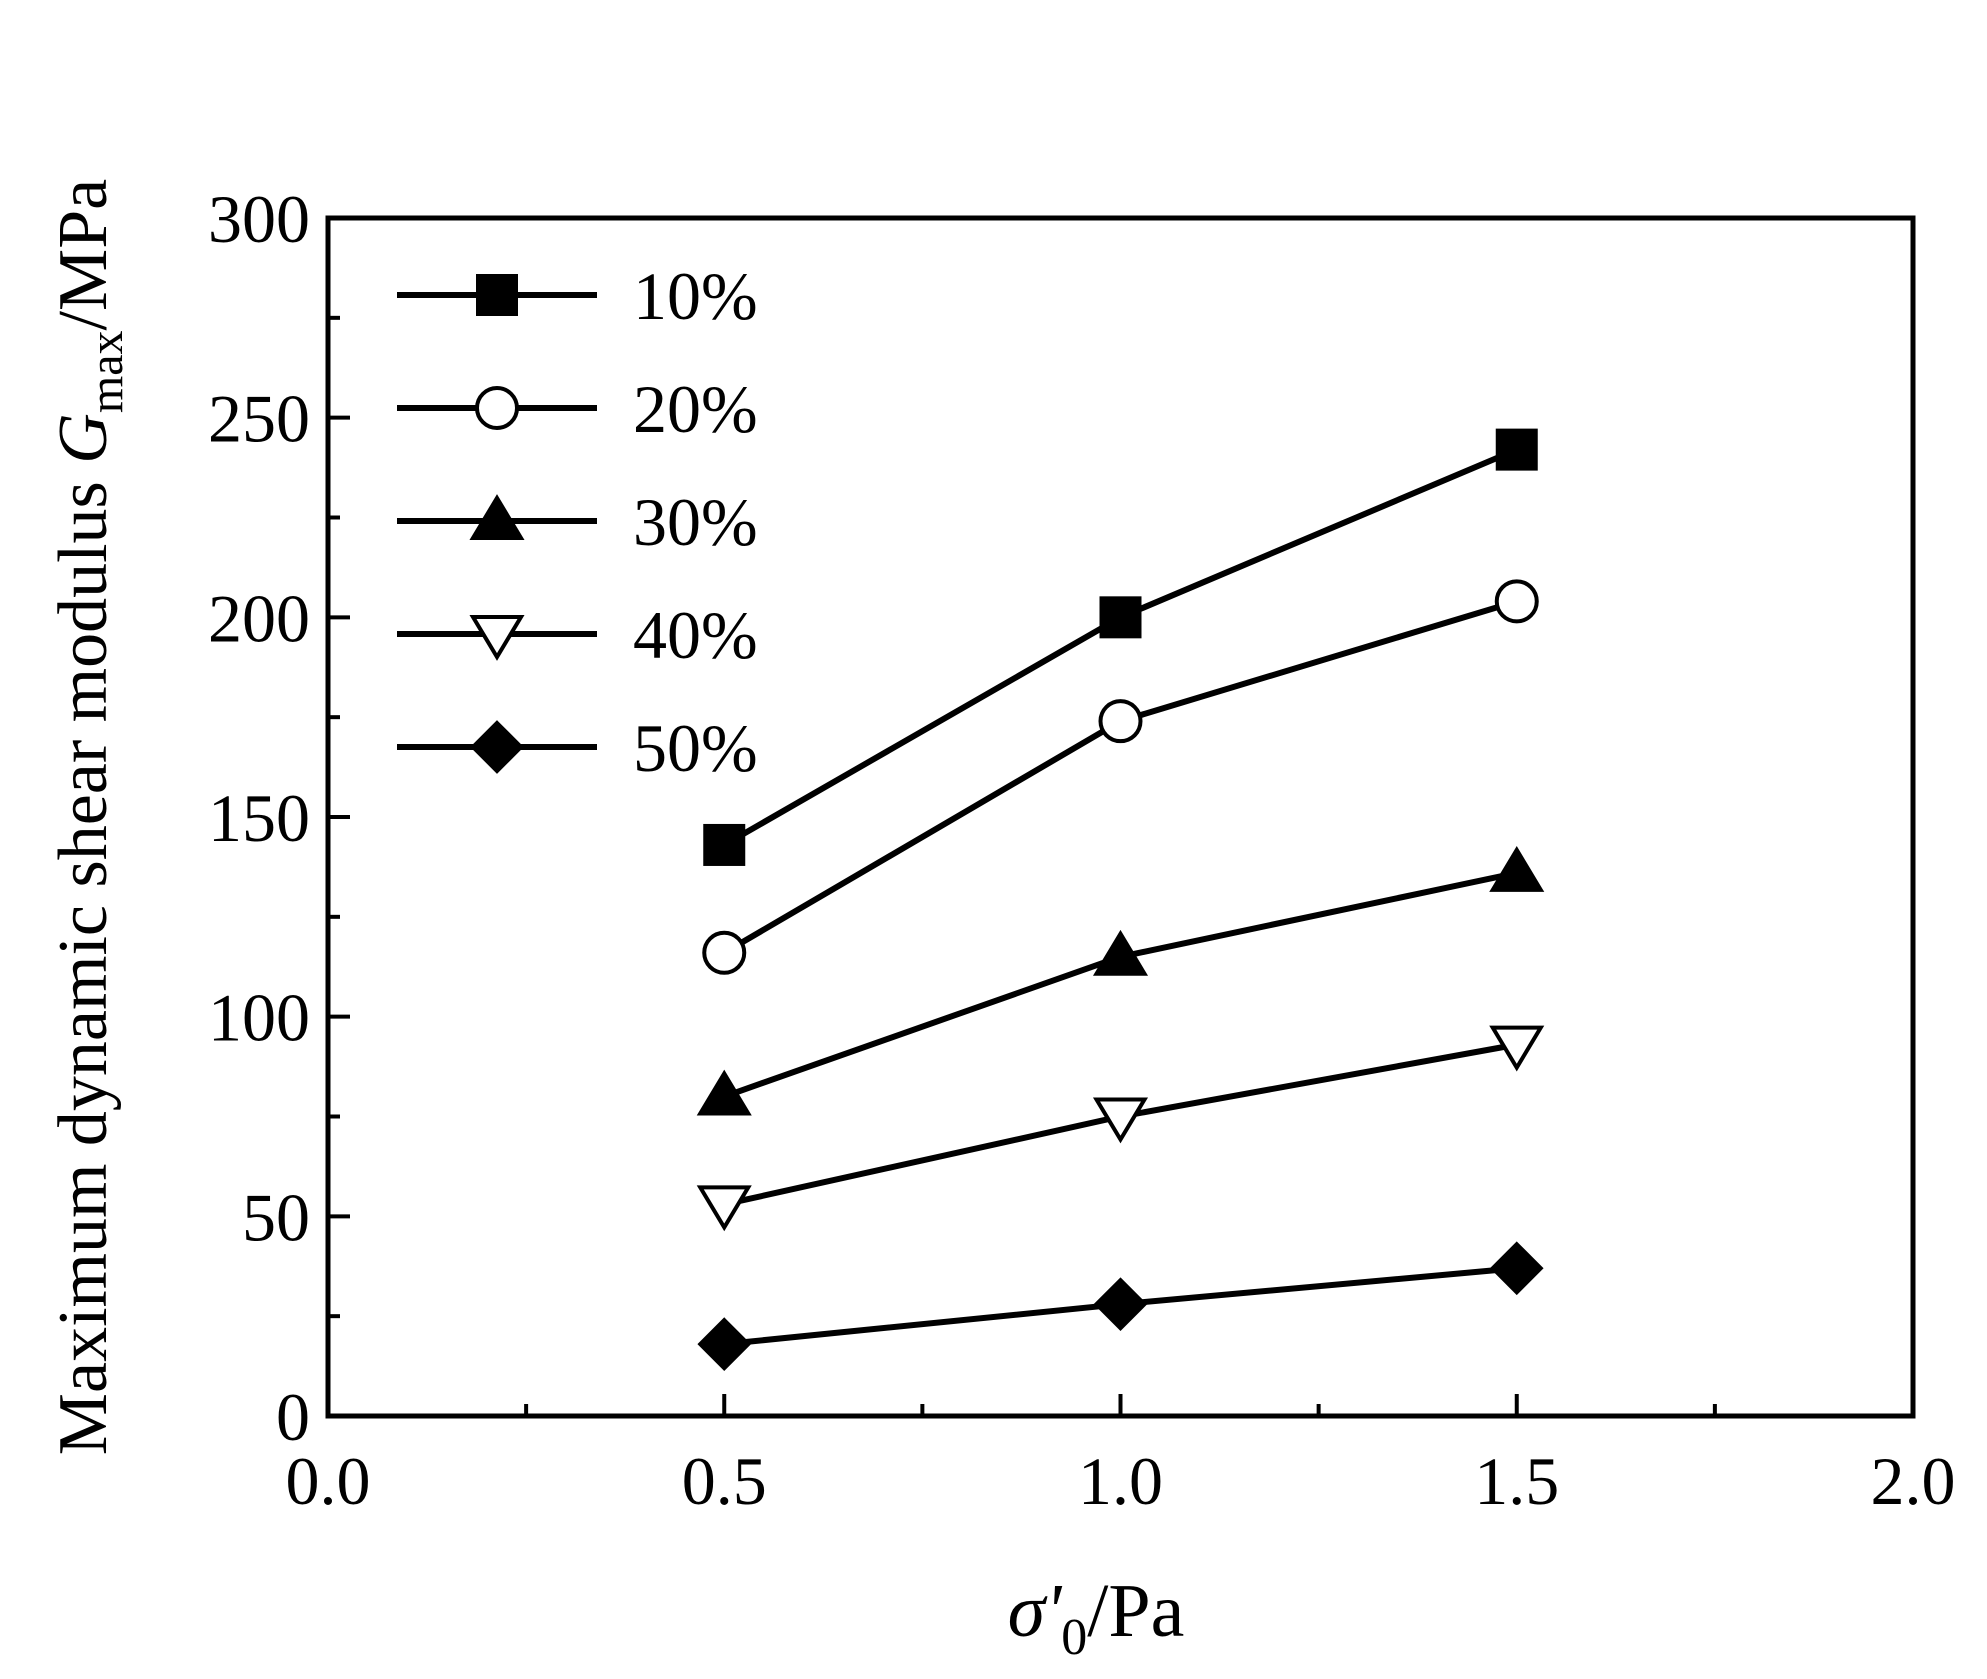 This screenshot has height=1679, width=1987. Describe the element at coordinates (1120, 1481) in the screenshot. I see `x-tick-label: 1.0` at that location.